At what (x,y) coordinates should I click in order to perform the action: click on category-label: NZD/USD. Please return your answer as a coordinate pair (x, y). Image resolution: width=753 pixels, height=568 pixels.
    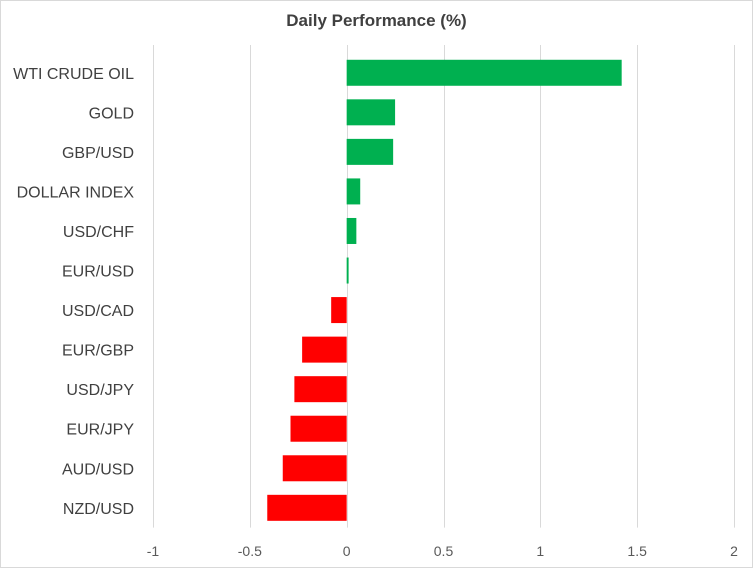
    Looking at the image, I should click on (98, 509).